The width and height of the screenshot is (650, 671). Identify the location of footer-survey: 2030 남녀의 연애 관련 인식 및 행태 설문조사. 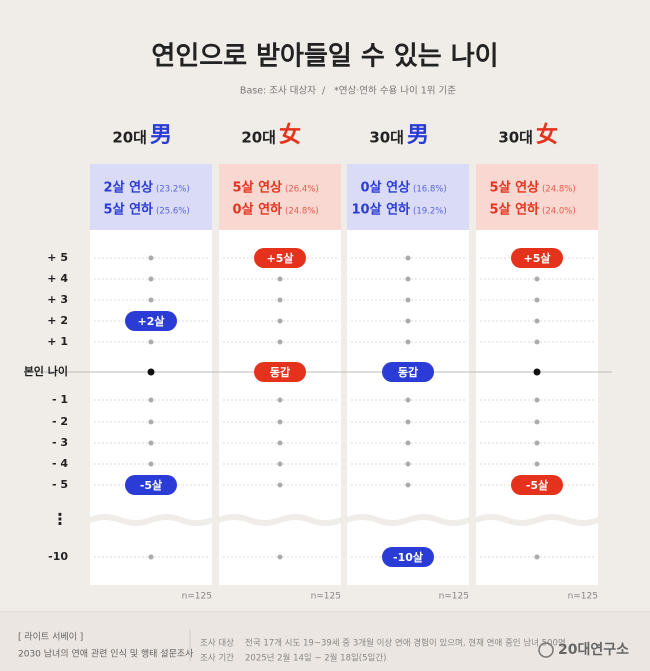
(106, 654).